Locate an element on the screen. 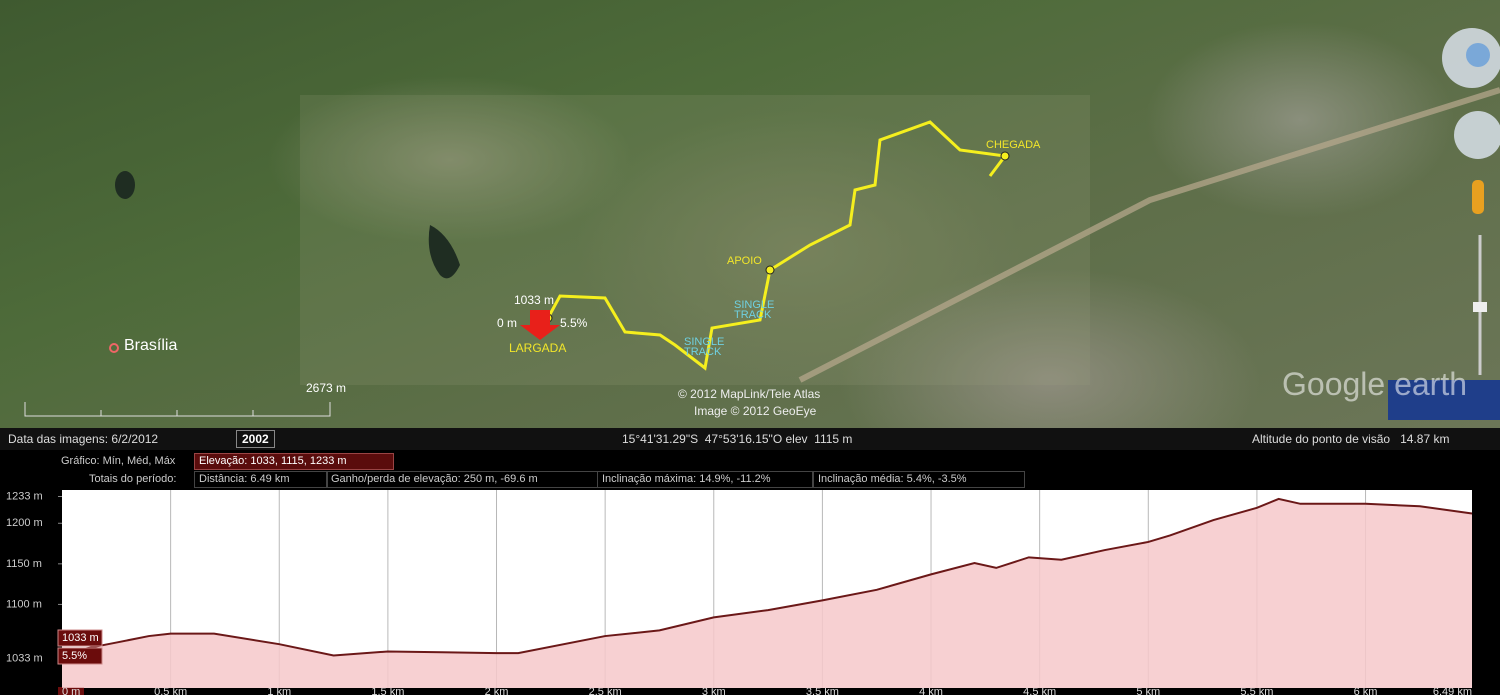  image-date: Data das imagens: 6/2/2012 is located at coordinates (83, 439).